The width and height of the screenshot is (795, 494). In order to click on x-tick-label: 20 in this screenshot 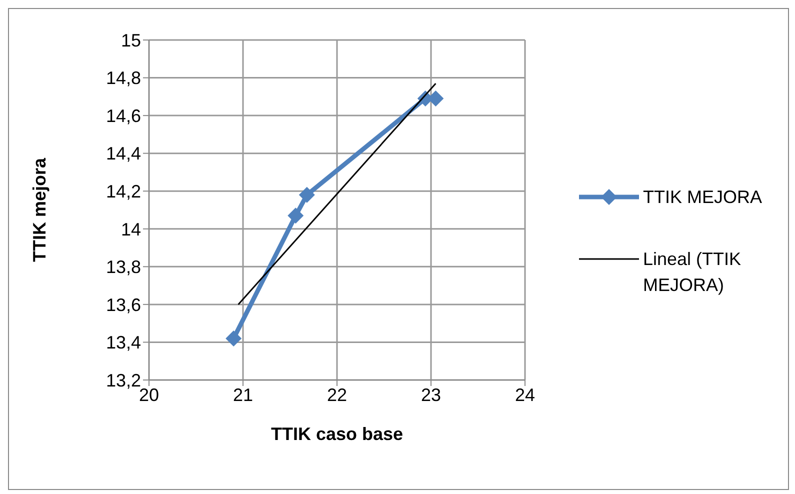, I will do `click(149, 394)`.